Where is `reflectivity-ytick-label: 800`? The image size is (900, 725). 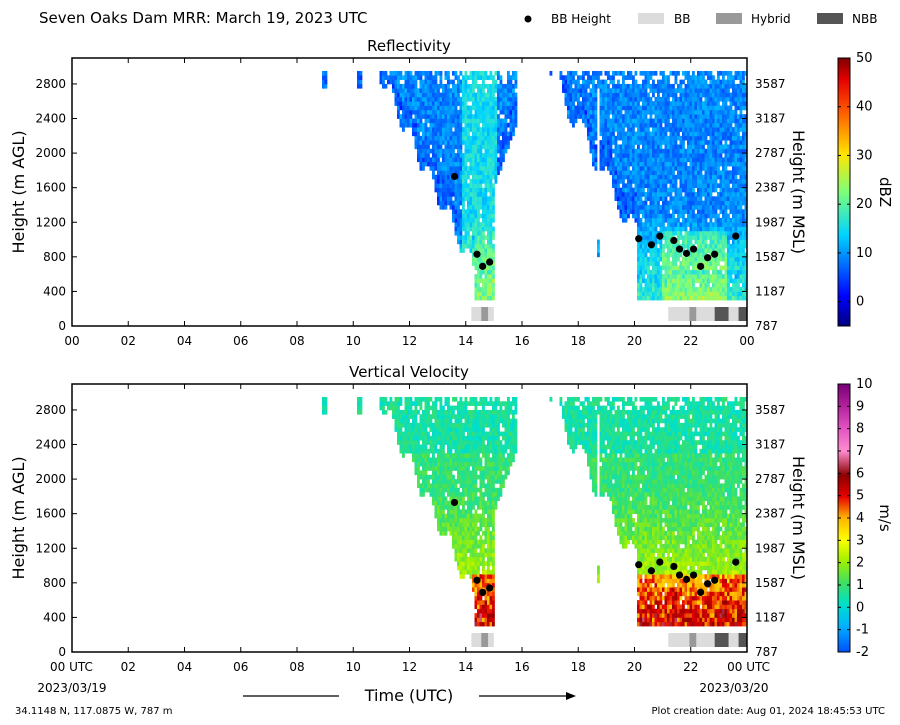 reflectivity-ytick-label: 800 is located at coordinates (54, 257).